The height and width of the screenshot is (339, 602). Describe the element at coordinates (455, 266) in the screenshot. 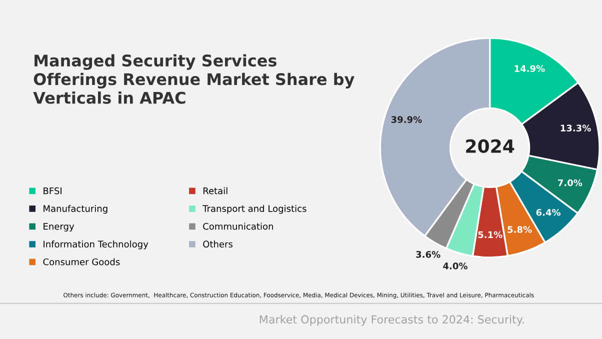

I see `data-label: 4.0%` at that location.